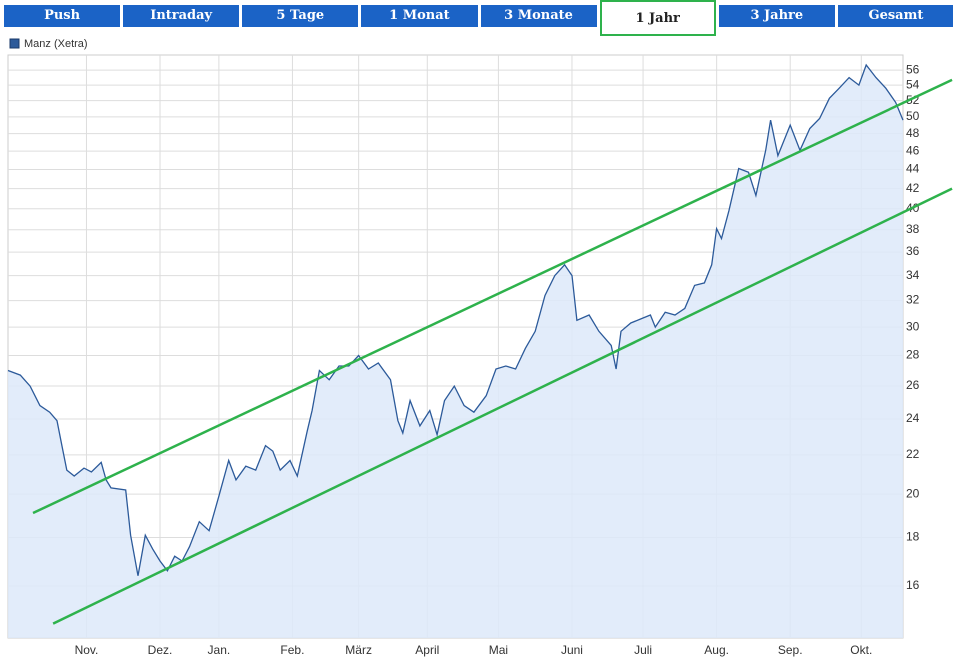 This screenshot has height=664, width=953. Describe the element at coordinates (913, 537) in the screenshot. I see `y-tick-label: 18` at that location.